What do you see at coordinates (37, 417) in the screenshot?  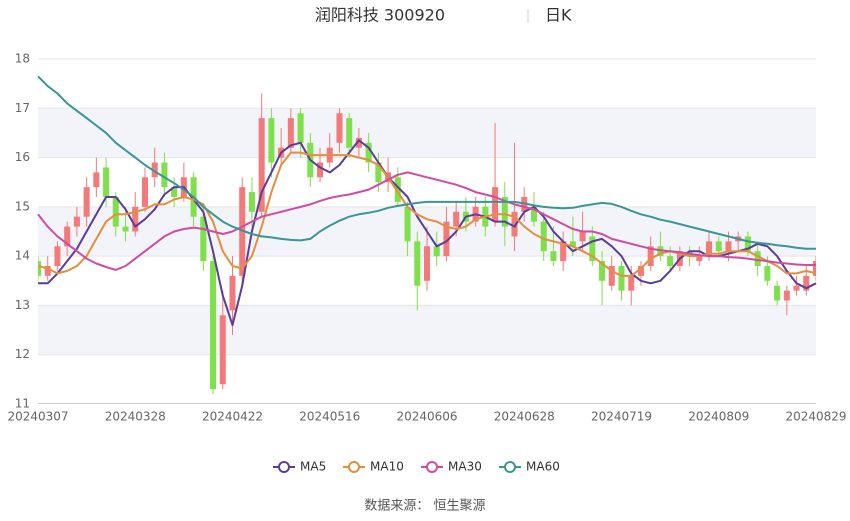 I see `x-tick-label: 20240307` at bounding box center [37, 417].